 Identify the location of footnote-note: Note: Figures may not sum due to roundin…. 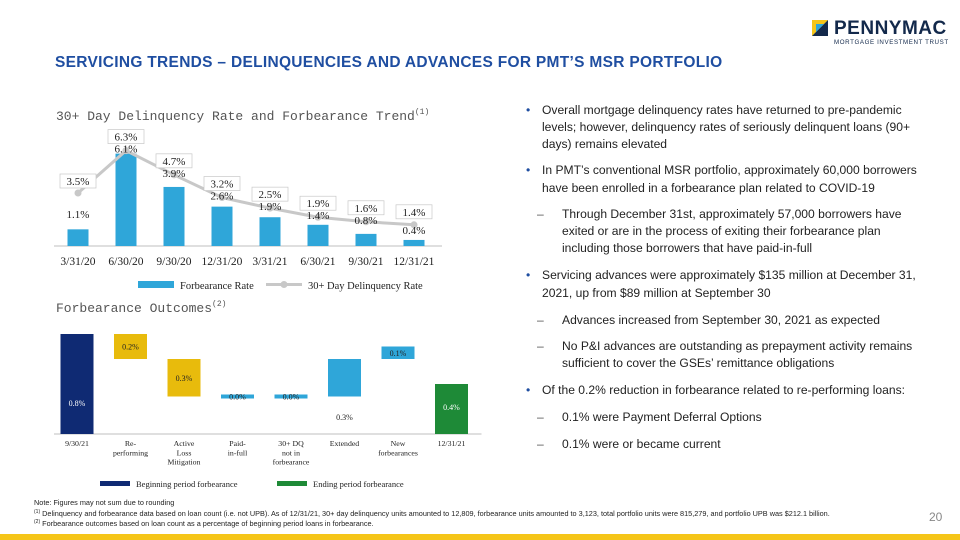
(104, 502).